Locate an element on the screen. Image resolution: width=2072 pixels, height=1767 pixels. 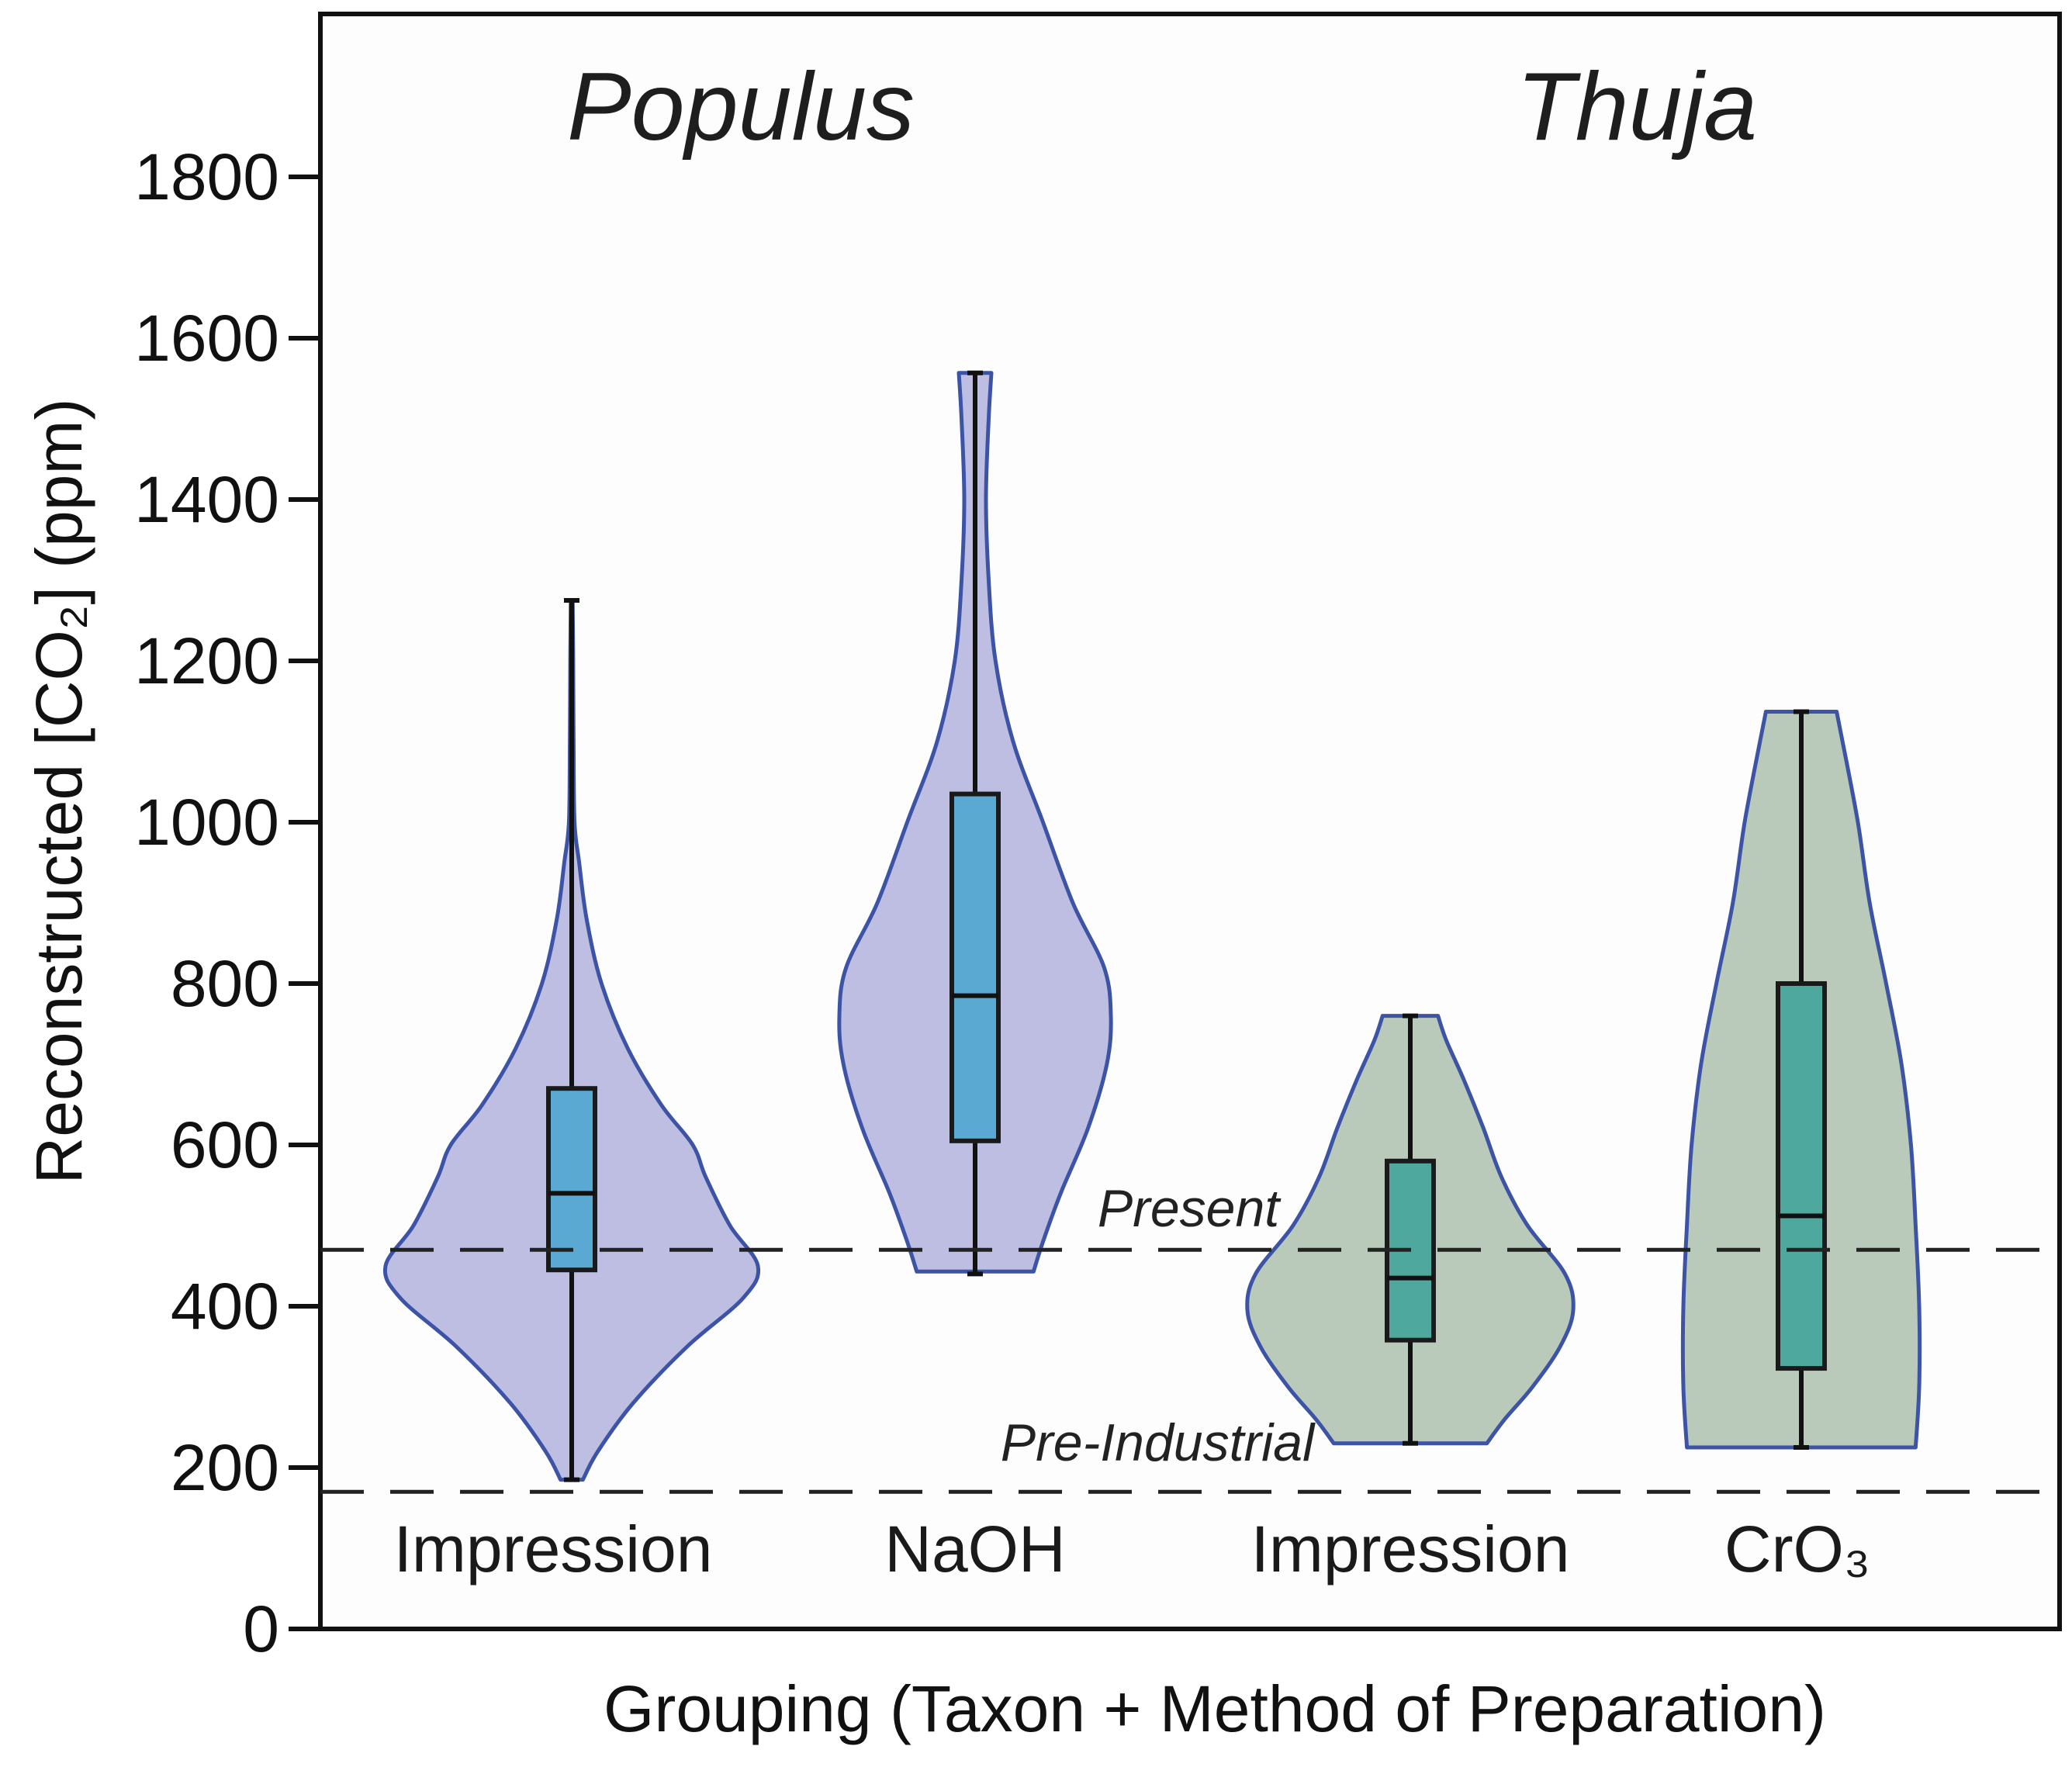
y-axis: 0 200 400 600 800 1000 1200 1400 1600 1800 is located at coordinates (227, 903).